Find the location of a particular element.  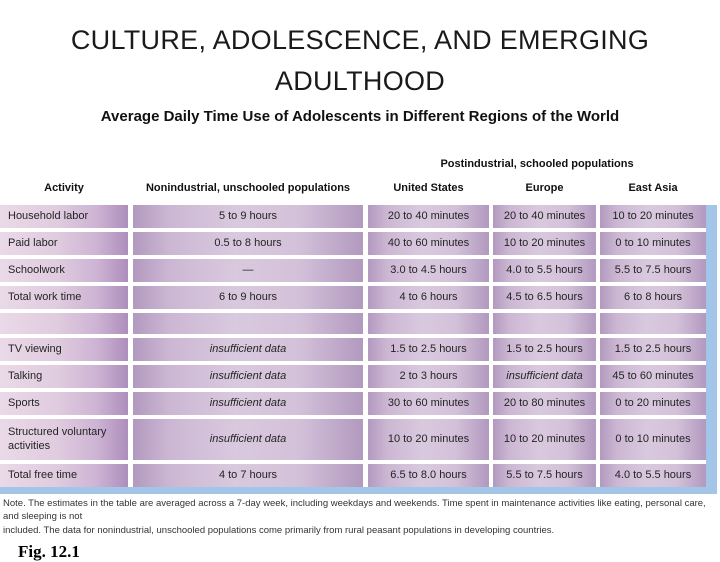

value-cell: 2 to 3 hours is located at coordinates (428, 376).